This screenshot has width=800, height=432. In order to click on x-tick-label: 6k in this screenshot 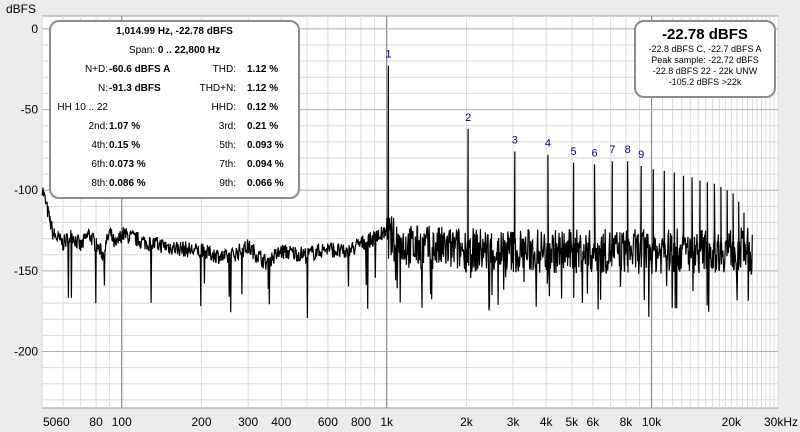, I will do `click(593, 422)`.